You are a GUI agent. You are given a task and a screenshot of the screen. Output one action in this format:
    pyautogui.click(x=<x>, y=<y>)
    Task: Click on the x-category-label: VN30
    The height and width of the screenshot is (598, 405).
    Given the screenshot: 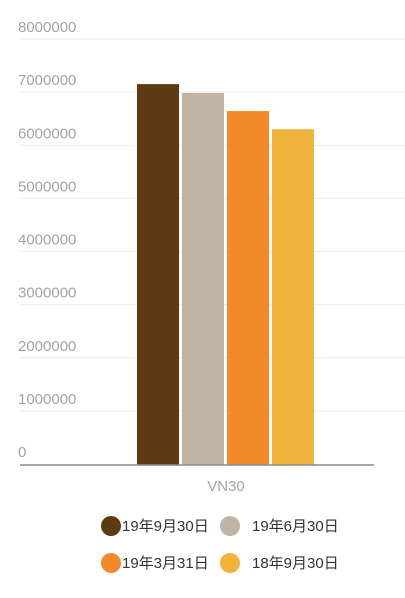 What is the action you would take?
    pyautogui.click(x=226, y=486)
    